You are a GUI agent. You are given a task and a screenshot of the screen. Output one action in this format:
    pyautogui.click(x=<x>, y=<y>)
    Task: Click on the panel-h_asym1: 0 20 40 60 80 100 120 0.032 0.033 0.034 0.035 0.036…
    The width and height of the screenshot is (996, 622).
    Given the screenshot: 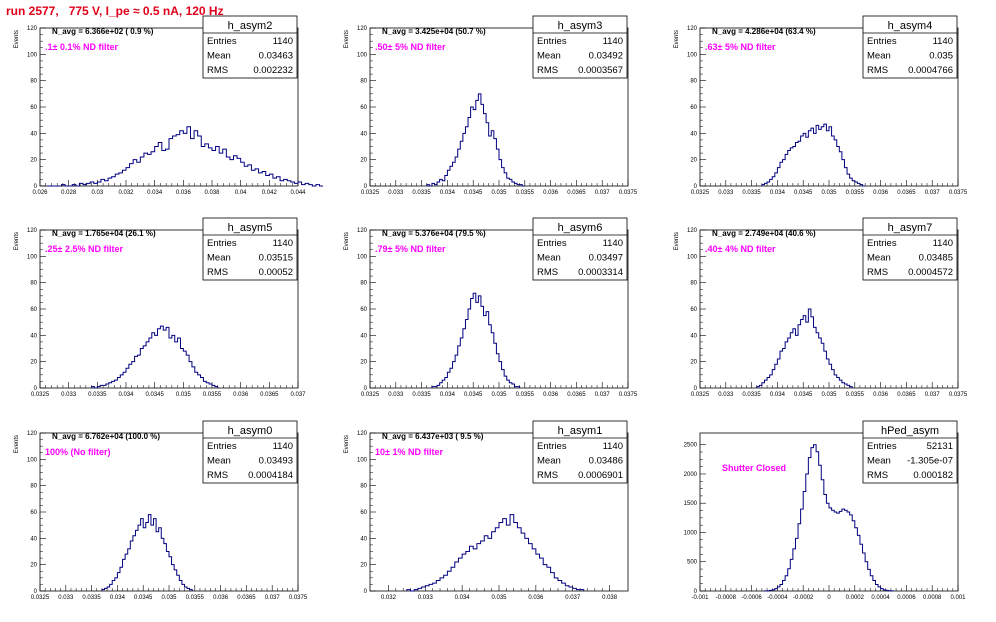 What is the action you would take?
    pyautogui.click(x=486, y=510)
    